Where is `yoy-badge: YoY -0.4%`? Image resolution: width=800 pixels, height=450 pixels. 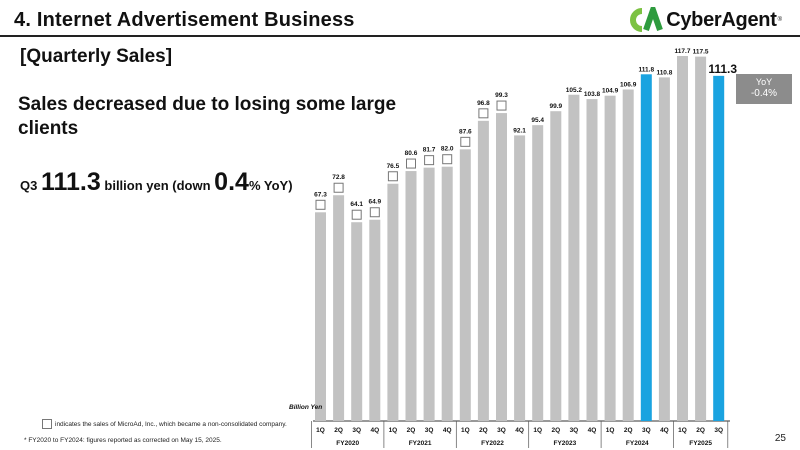 yoy-badge: YoY -0.4% is located at coordinates (764, 89).